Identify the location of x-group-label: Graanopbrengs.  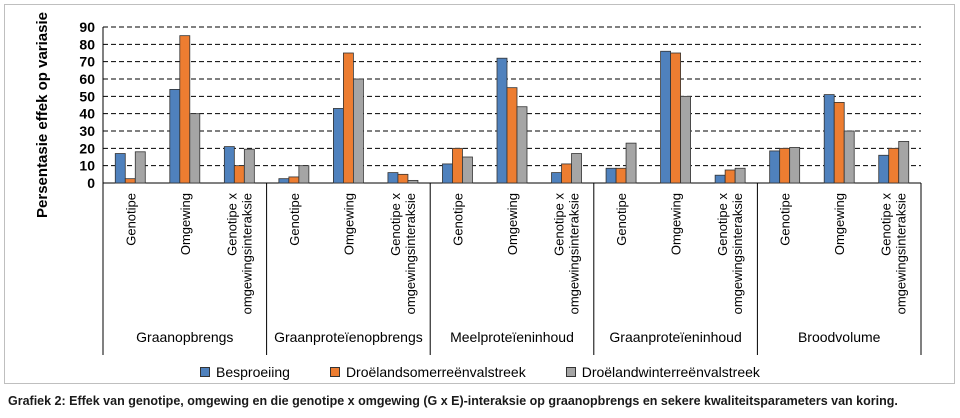
(184, 337).